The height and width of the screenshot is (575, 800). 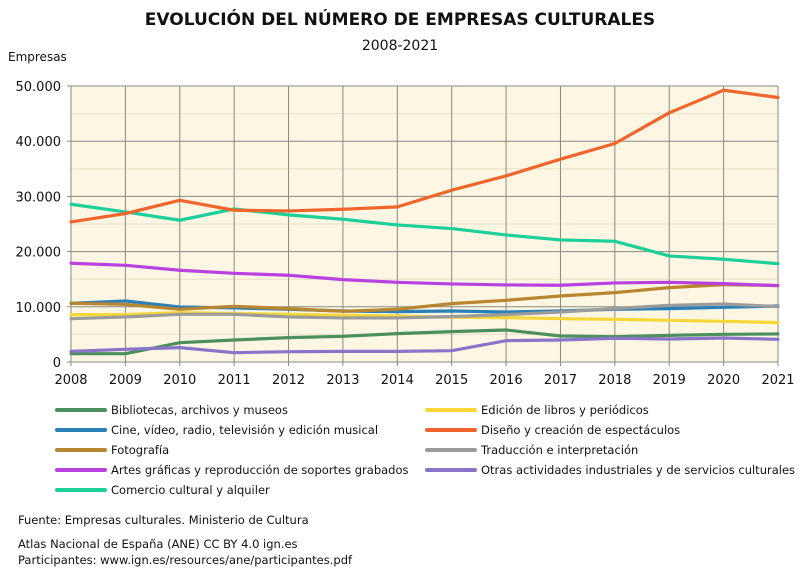 I want to click on x-tick-label: 2015, so click(x=451, y=380).